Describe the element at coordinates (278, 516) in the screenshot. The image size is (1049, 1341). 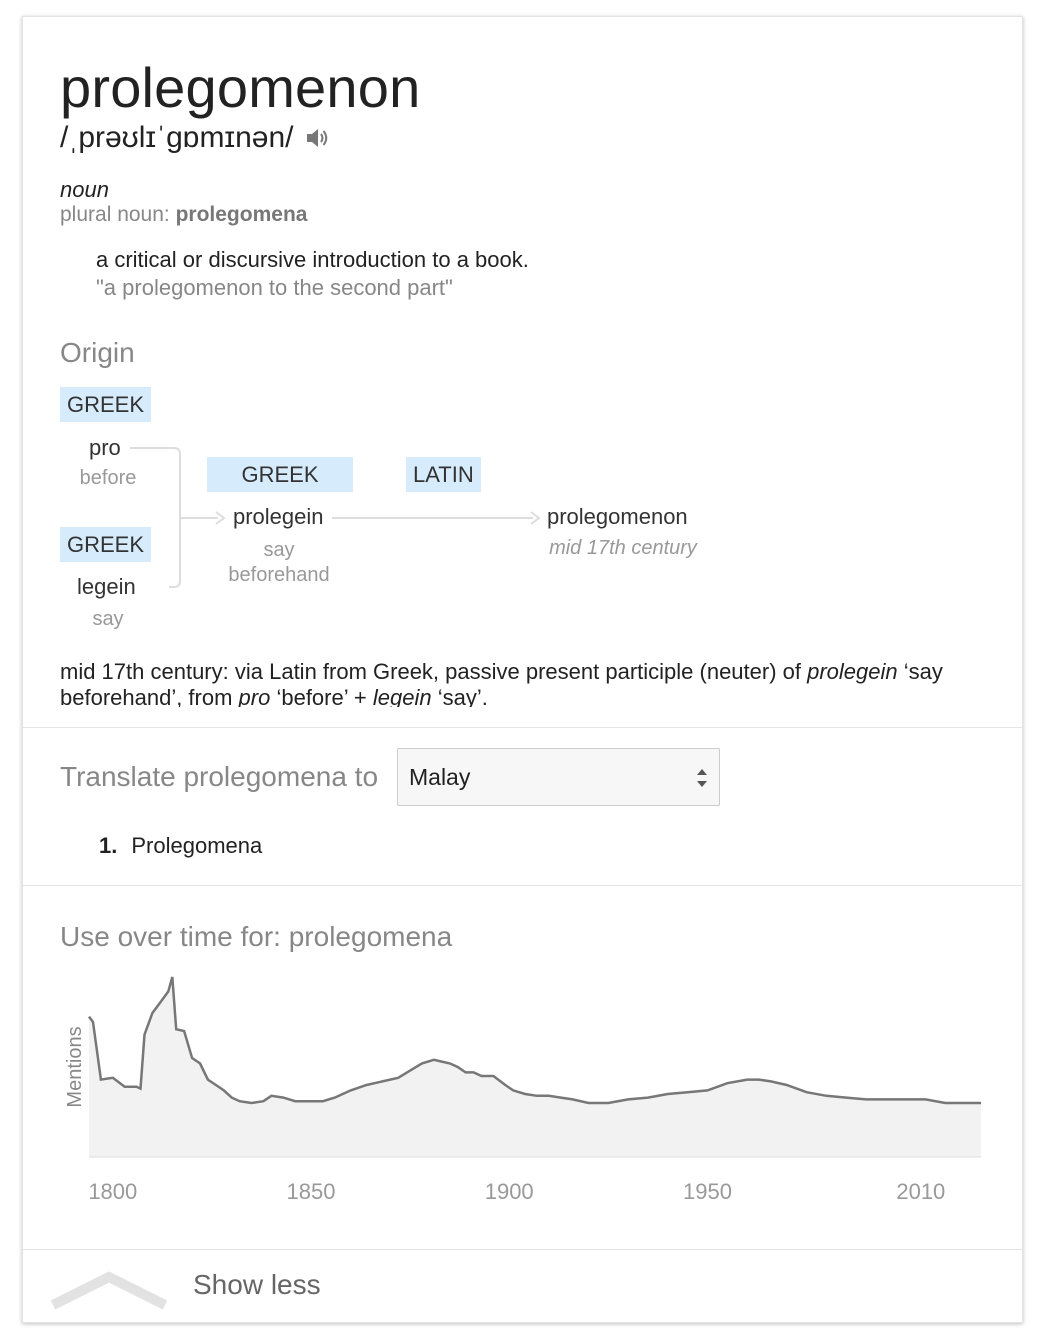
I see `etym-word-prolegein: prolegein` at that location.